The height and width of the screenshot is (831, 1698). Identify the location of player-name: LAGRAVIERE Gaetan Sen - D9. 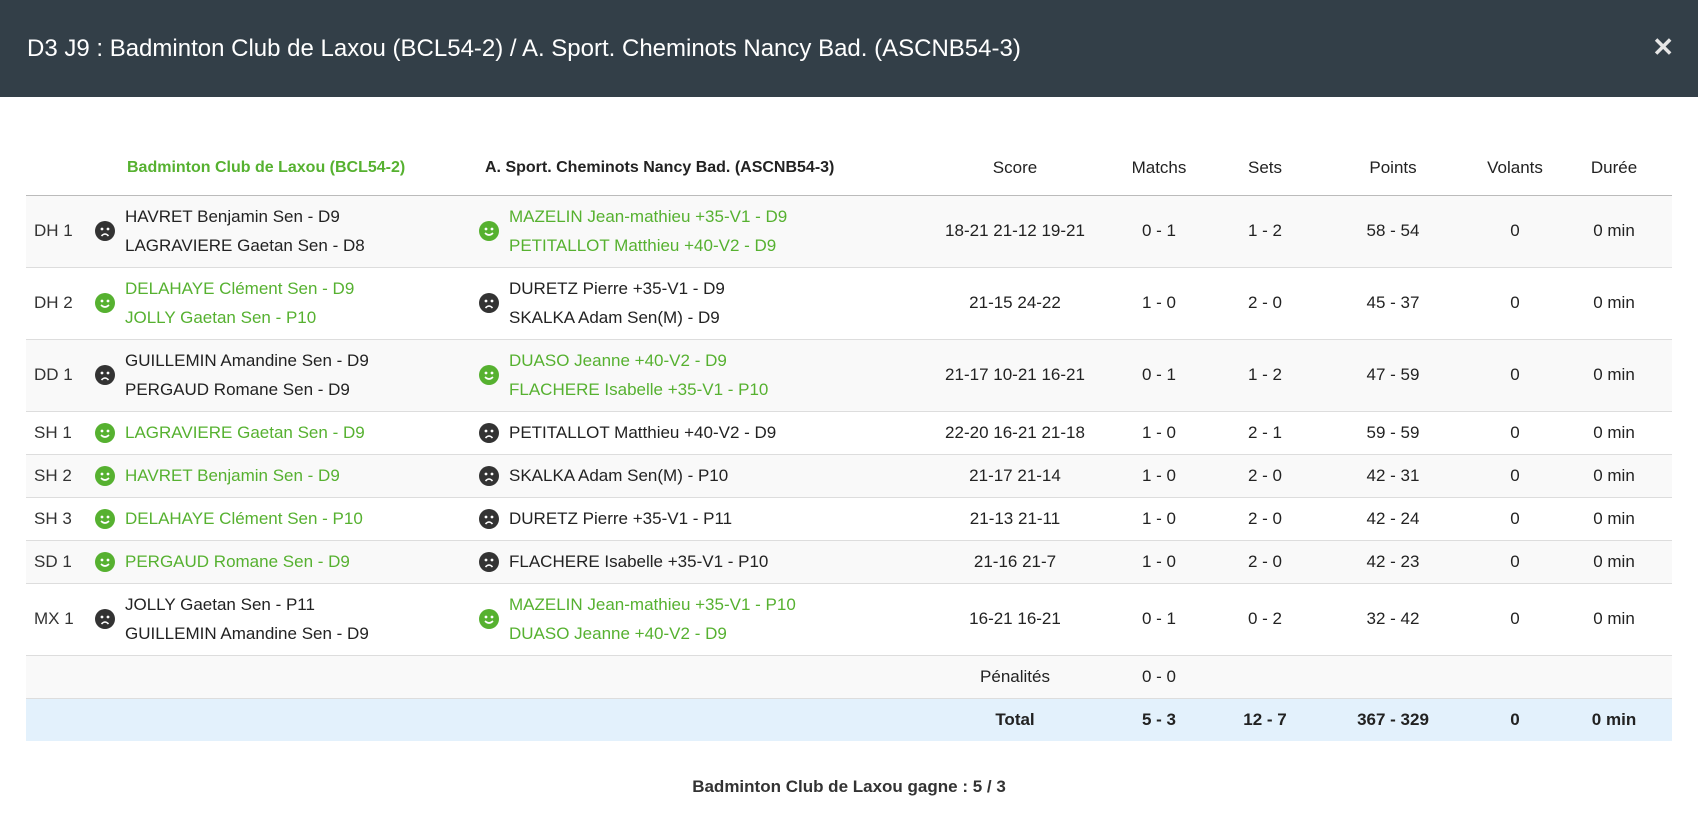
(245, 432).